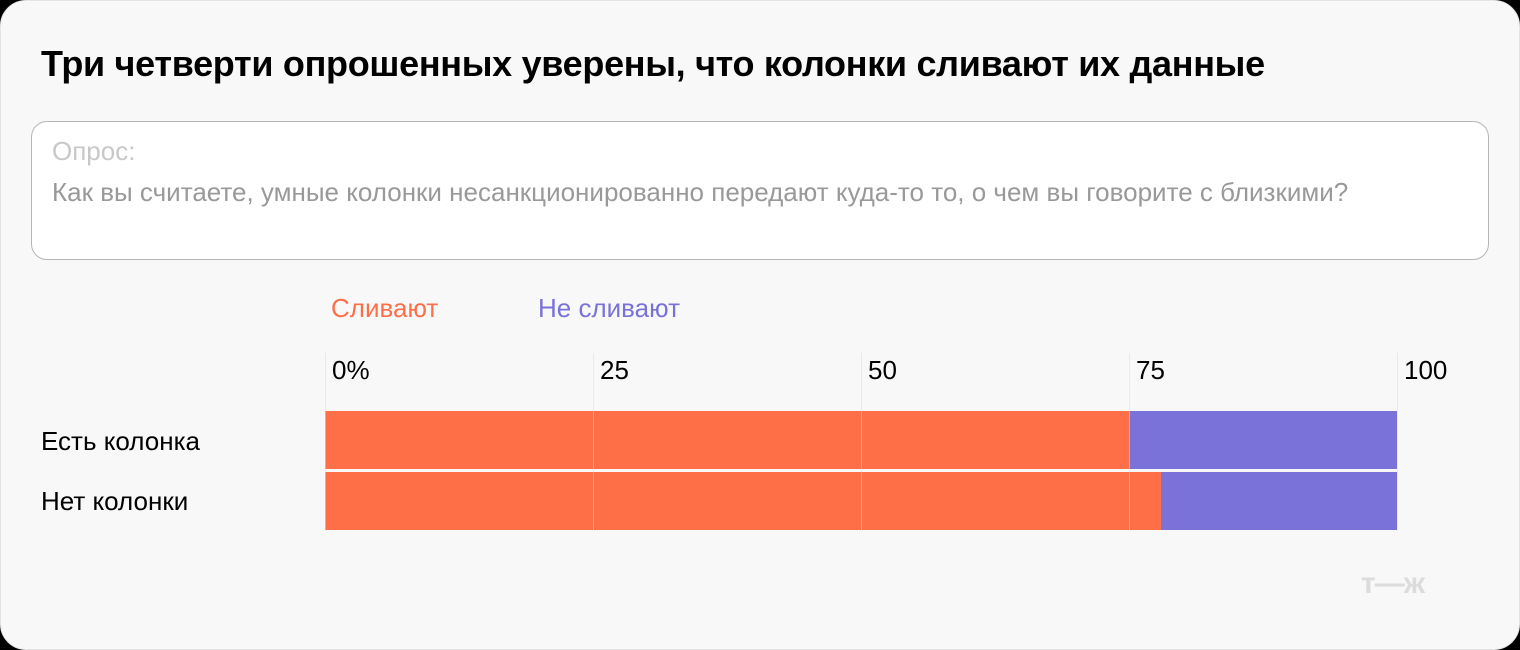 This screenshot has height=650, width=1520. I want to click on row-label-has-speaker: Есть колонка, so click(120, 441).